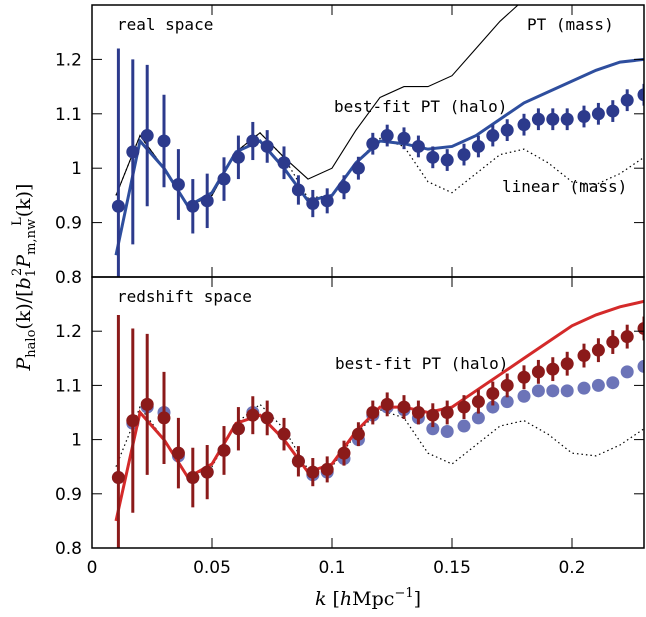  I want to click on curve-label: linear (mass), so click(564, 186).